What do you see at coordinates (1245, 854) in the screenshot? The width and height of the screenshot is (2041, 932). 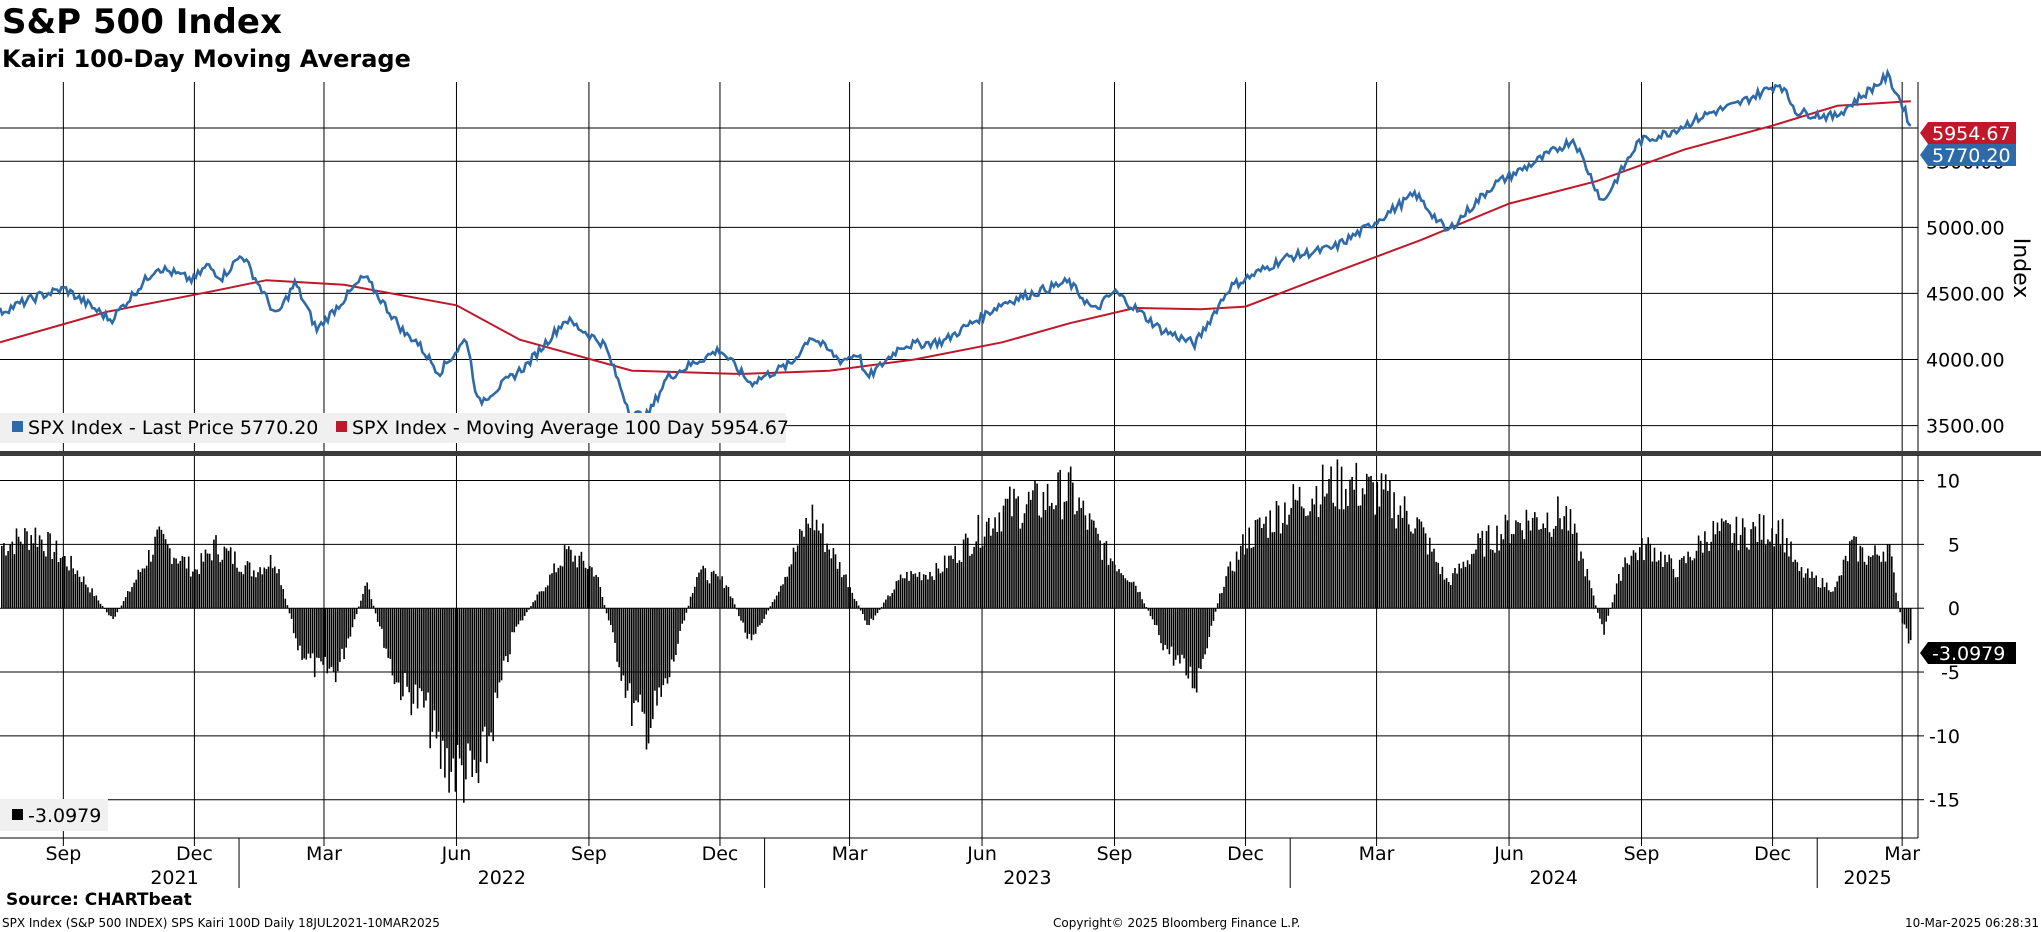 I see `x-month-label: Dec` at bounding box center [1245, 854].